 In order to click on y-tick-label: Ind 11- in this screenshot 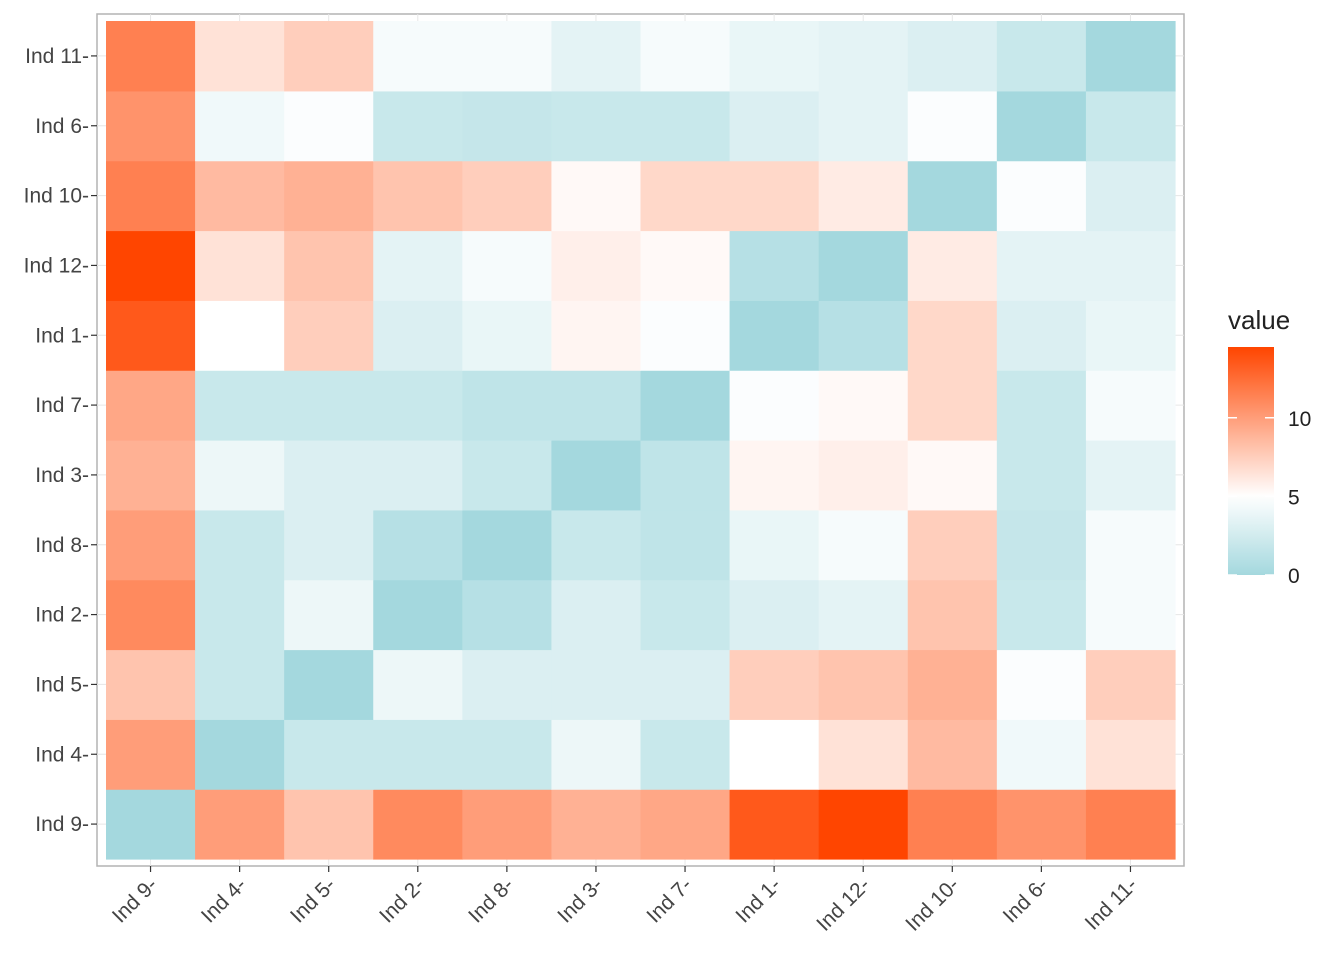, I will do `click(57, 56)`.